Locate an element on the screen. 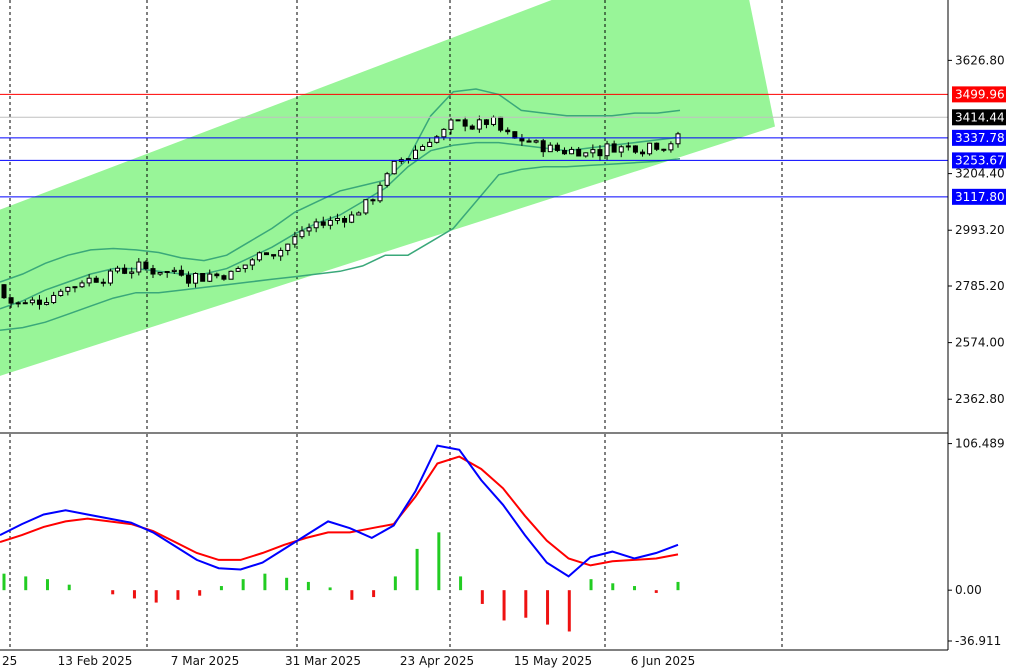  indicator-axis-ticks: 106.489 0.00 -36.911 is located at coordinates (976, 542).